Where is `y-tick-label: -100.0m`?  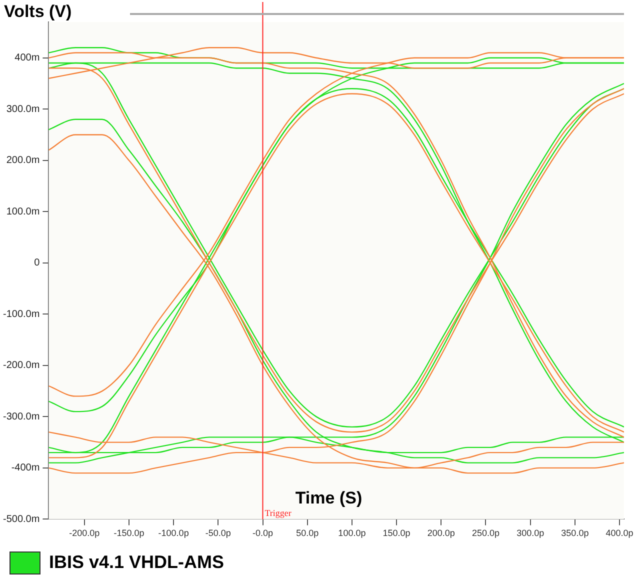 y-tick-label: -100.0m is located at coordinates (21, 314).